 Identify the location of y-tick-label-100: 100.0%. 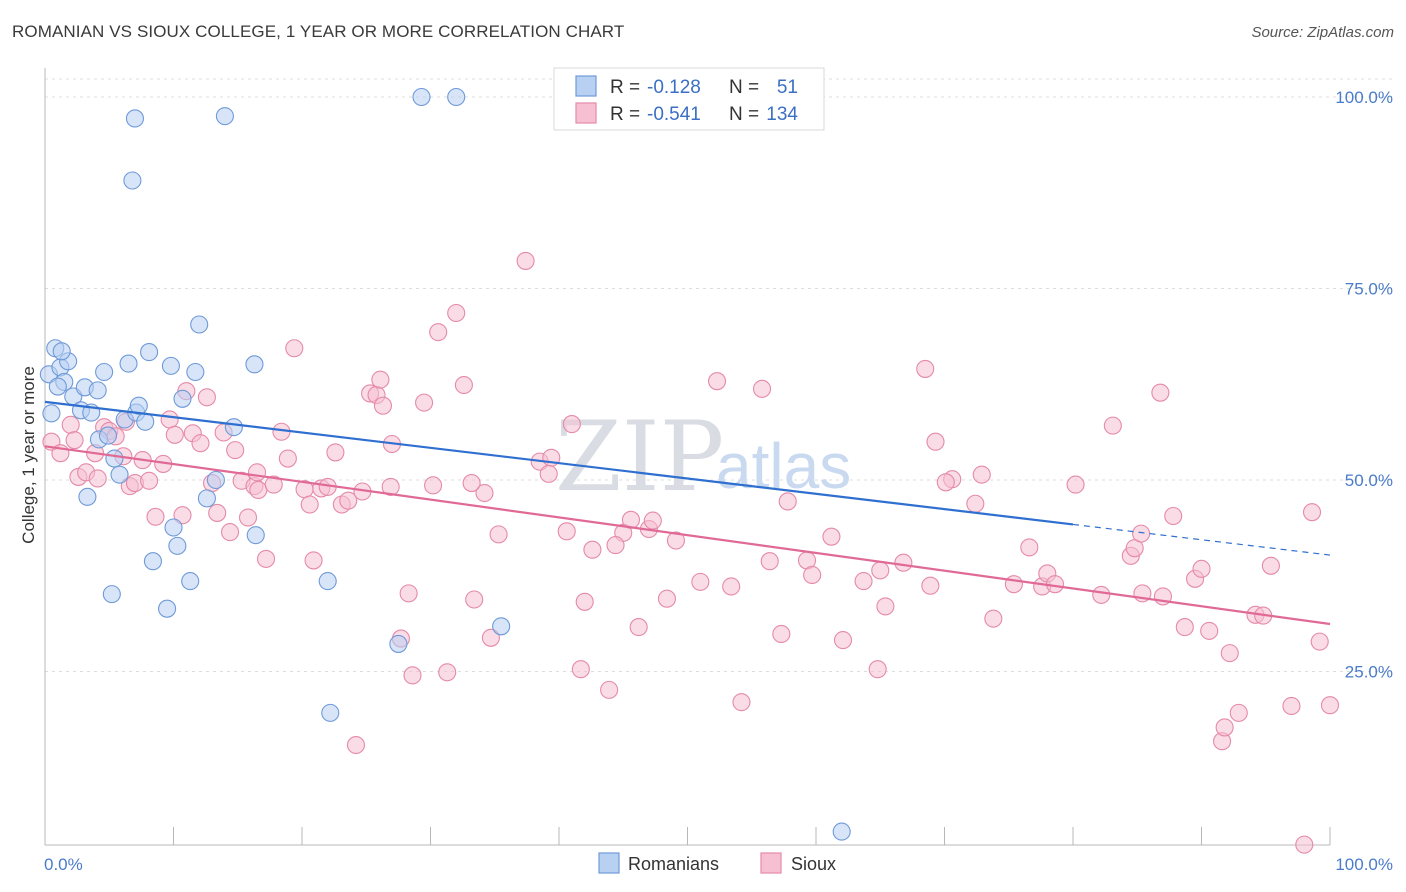
(1364, 97).